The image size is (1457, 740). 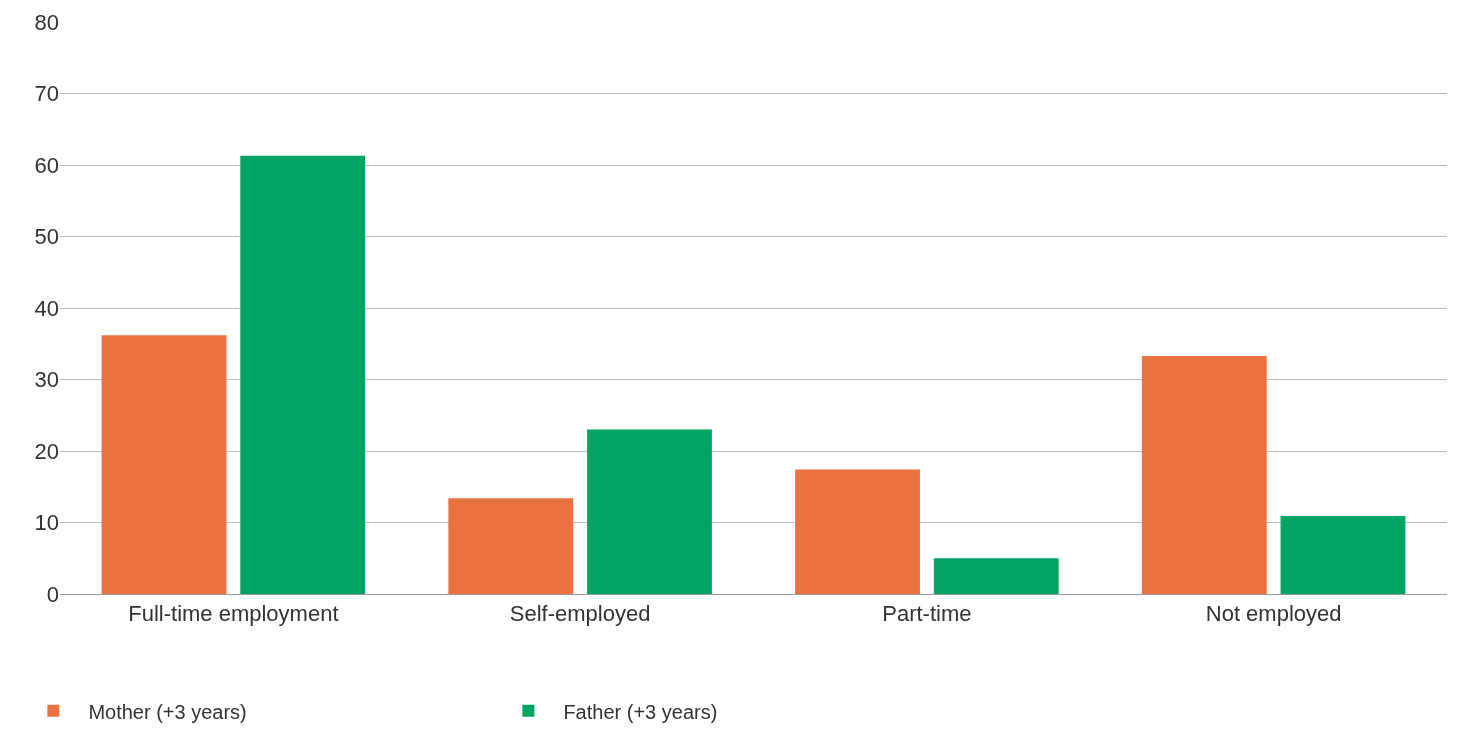 I want to click on y-tick-label: 60, so click(x=46, y=165).